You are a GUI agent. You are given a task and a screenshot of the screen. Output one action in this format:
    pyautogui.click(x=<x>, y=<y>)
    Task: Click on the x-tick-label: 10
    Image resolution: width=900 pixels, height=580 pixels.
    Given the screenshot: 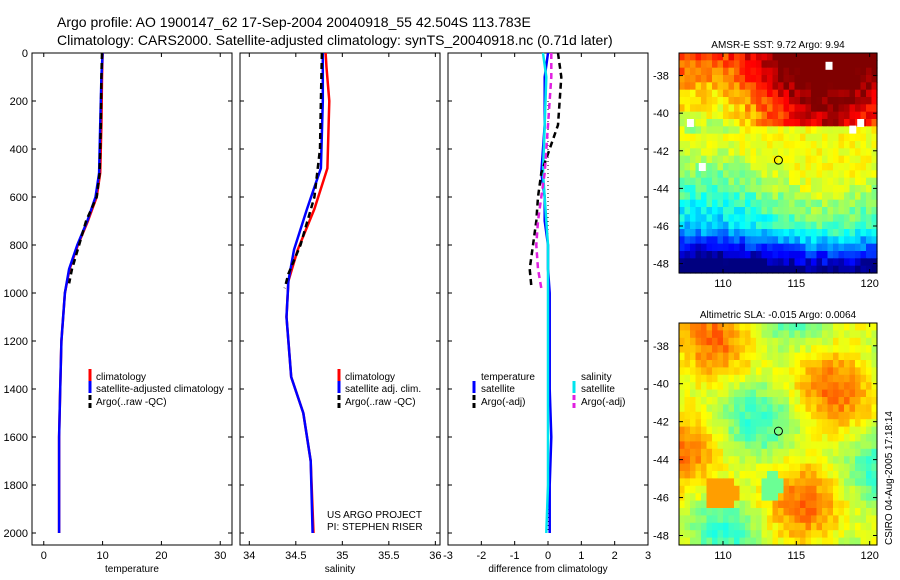 What is the action you would take?
    pyautogui.click(x=102, y=556)
    